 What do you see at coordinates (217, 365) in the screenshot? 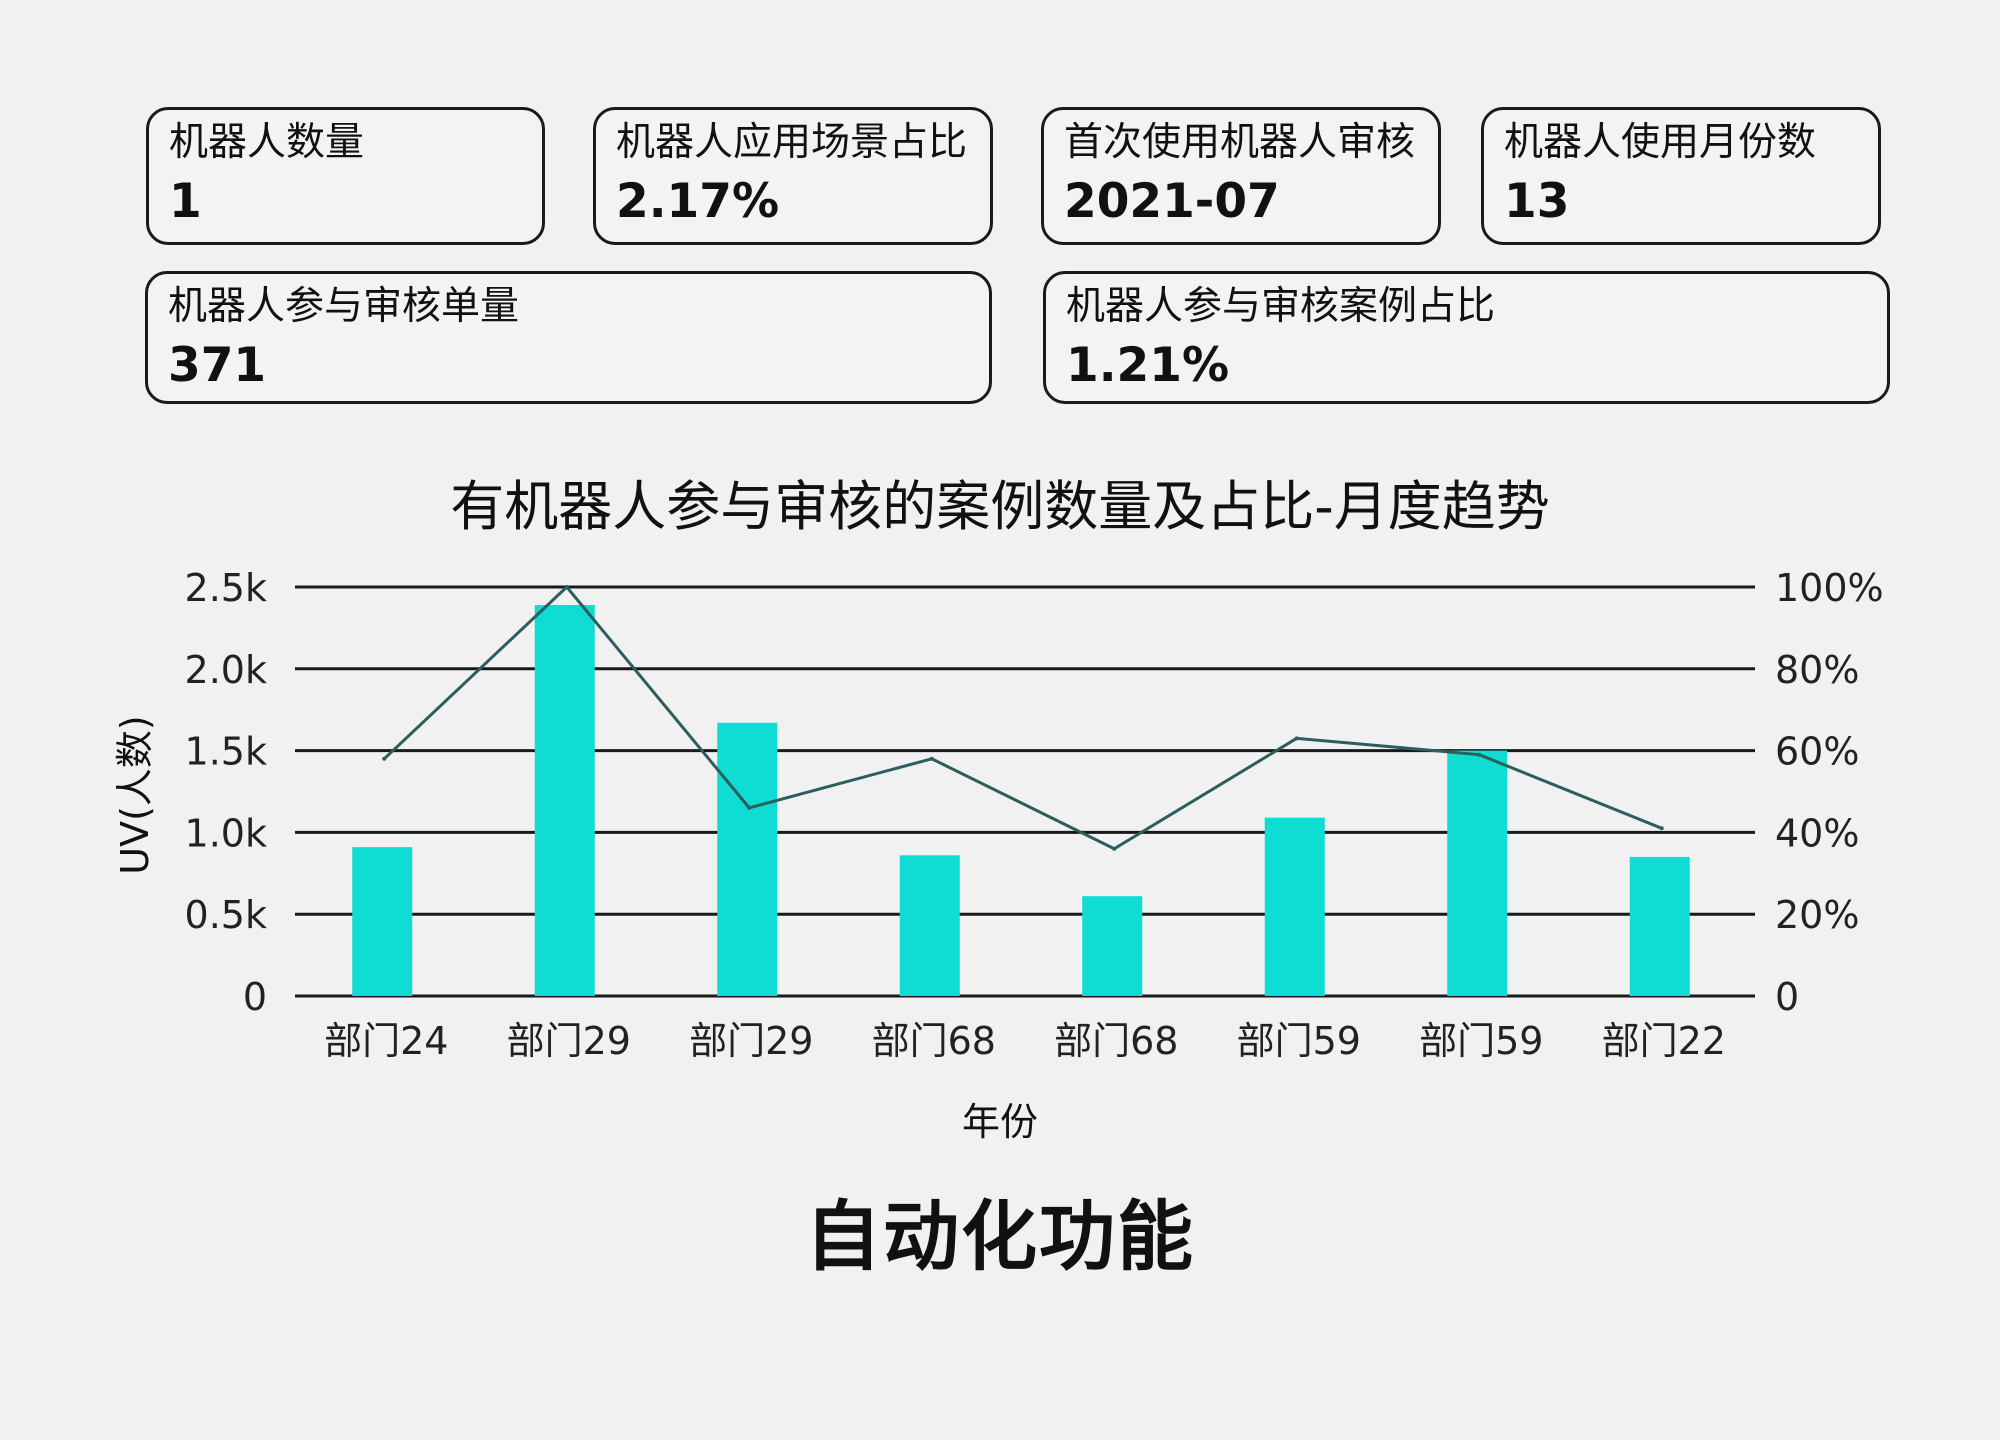
I see `kpi-value: 371` at bounding box center [217, 365].